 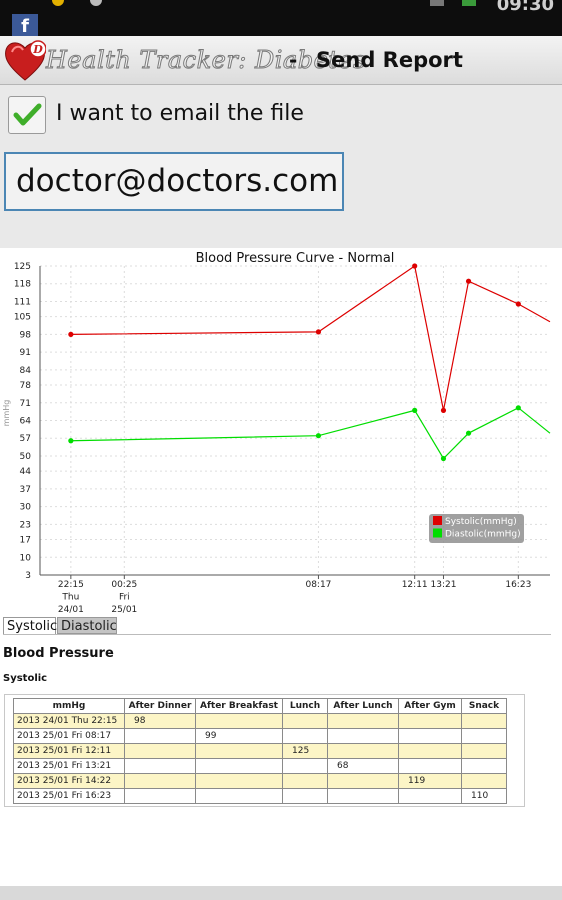 I want to click on facebook-notification-icon: f, so click(x=25, y=25).